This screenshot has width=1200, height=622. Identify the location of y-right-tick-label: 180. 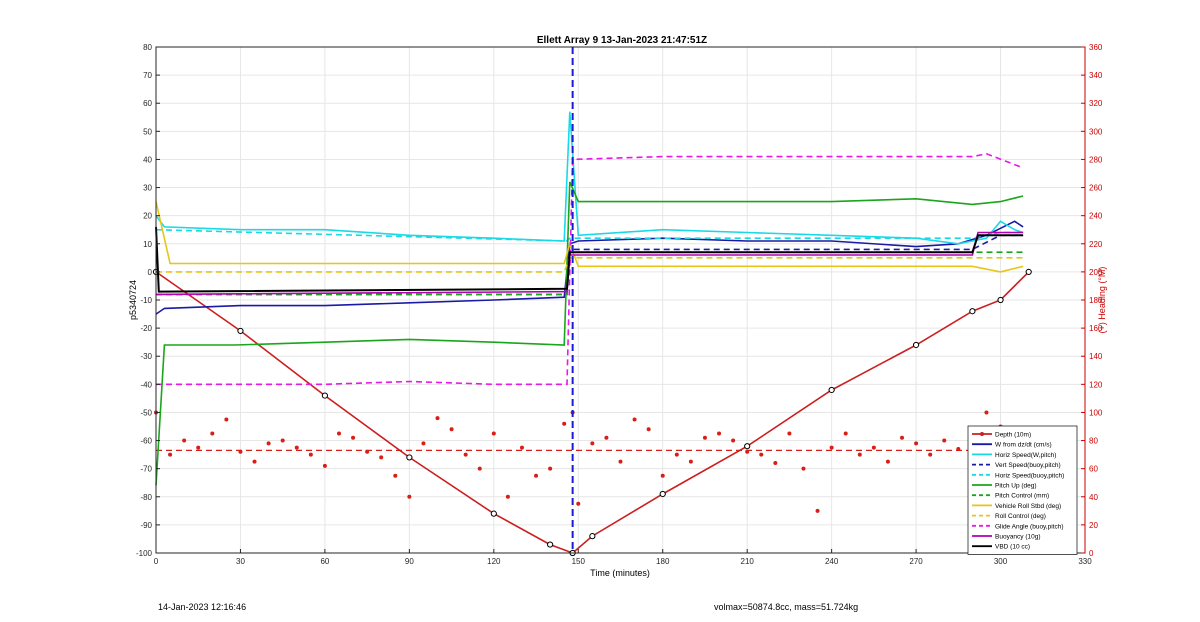
(1096, 300).